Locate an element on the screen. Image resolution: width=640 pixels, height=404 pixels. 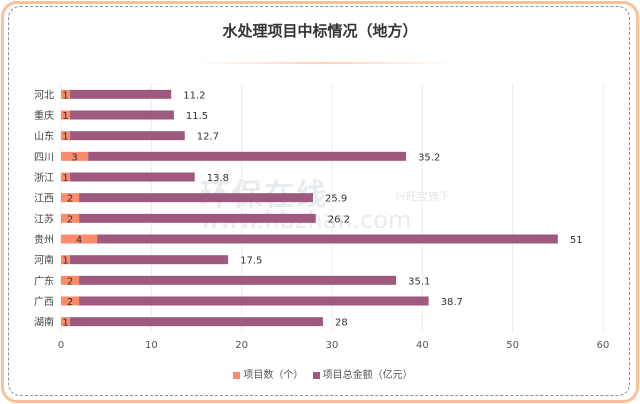
x-tick-label: 60 is located at coordinates (603, 345).